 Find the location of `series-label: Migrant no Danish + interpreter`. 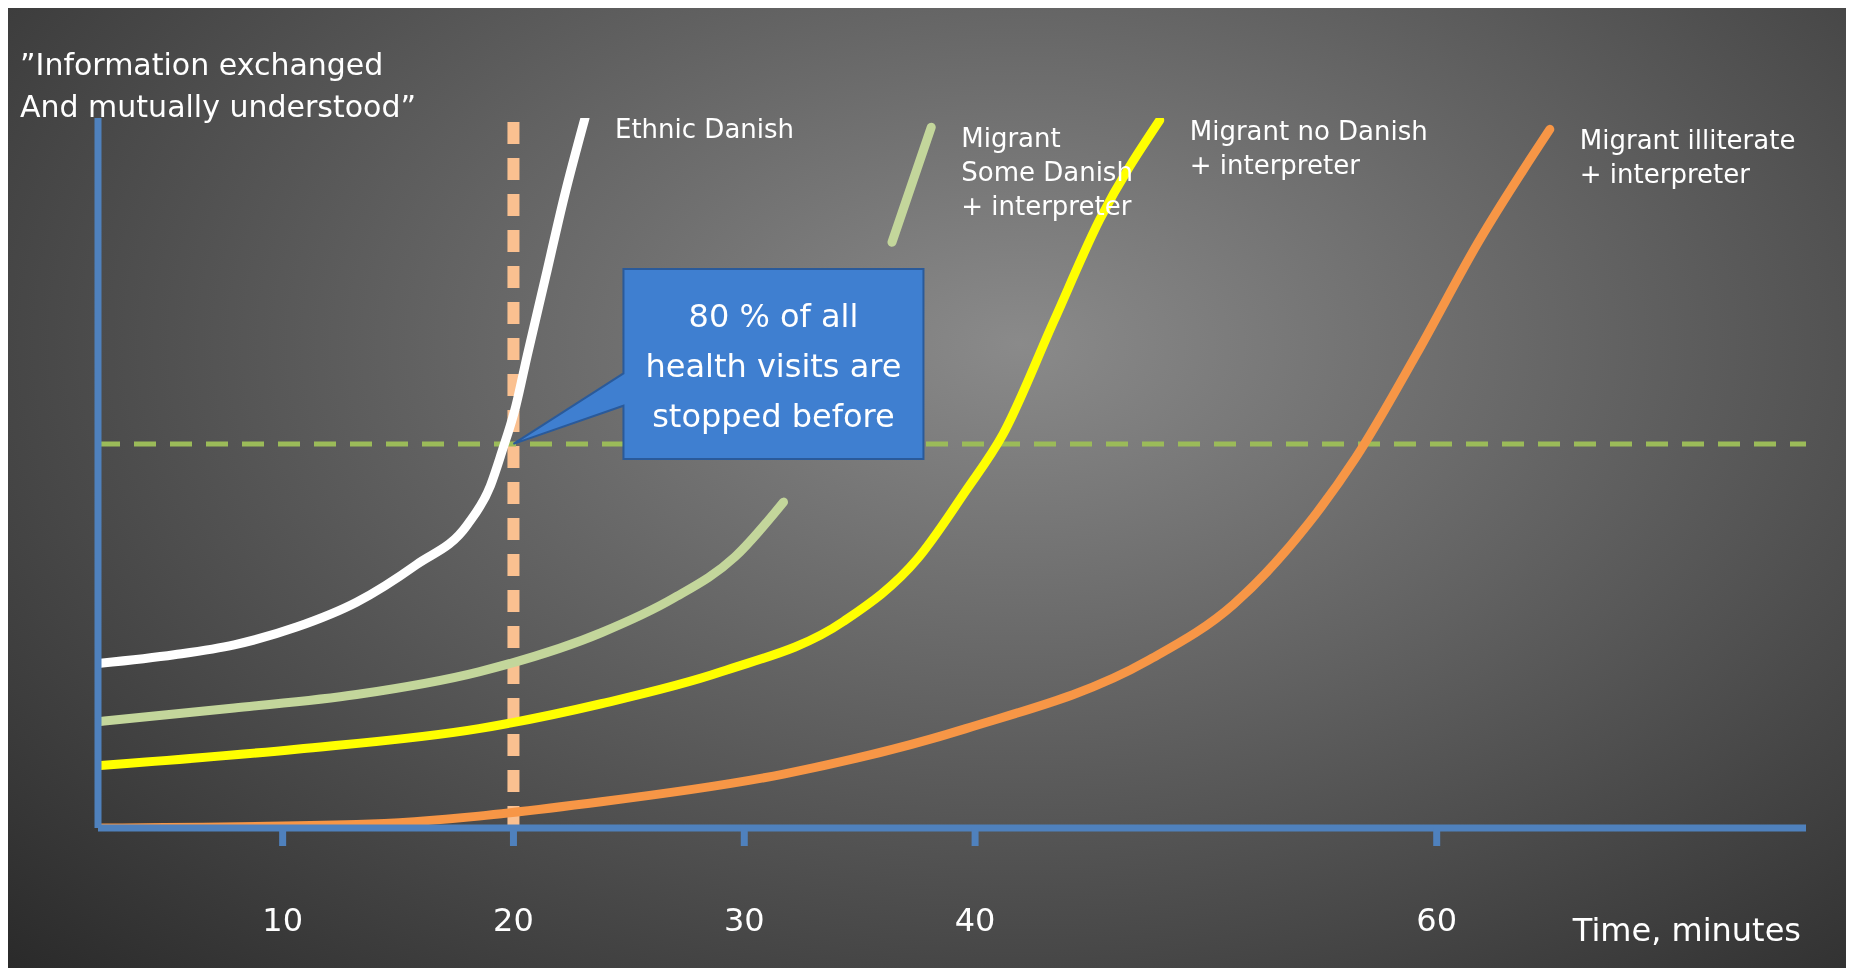

series-label: Migrant no Danish + interpreter is located at coordinates (1308, 148).